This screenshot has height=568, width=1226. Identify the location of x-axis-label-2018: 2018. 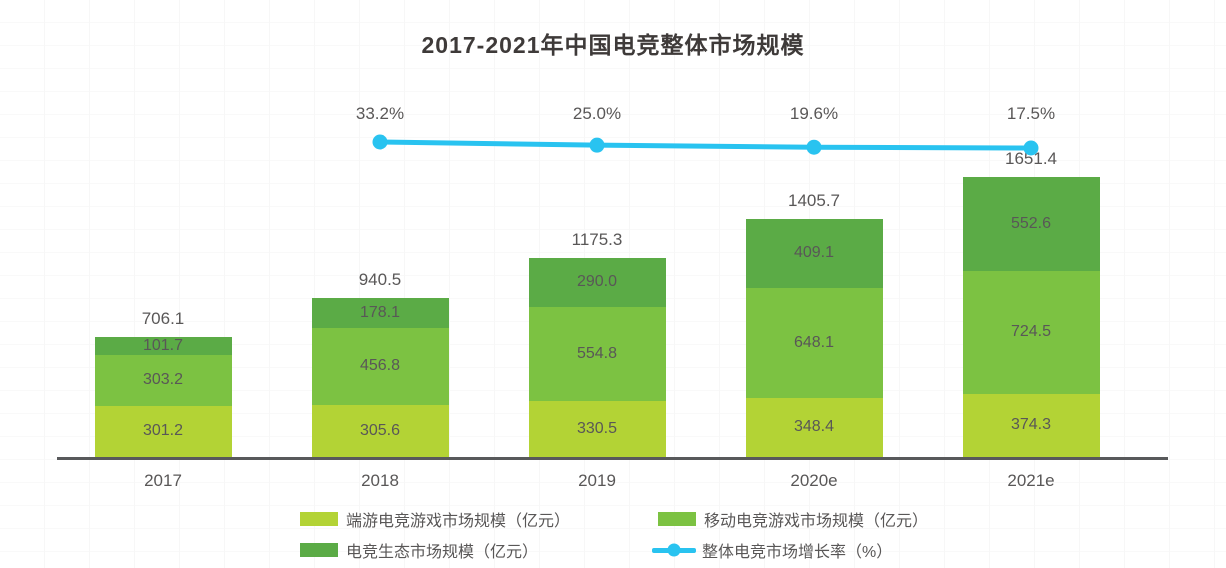
(380, 480).